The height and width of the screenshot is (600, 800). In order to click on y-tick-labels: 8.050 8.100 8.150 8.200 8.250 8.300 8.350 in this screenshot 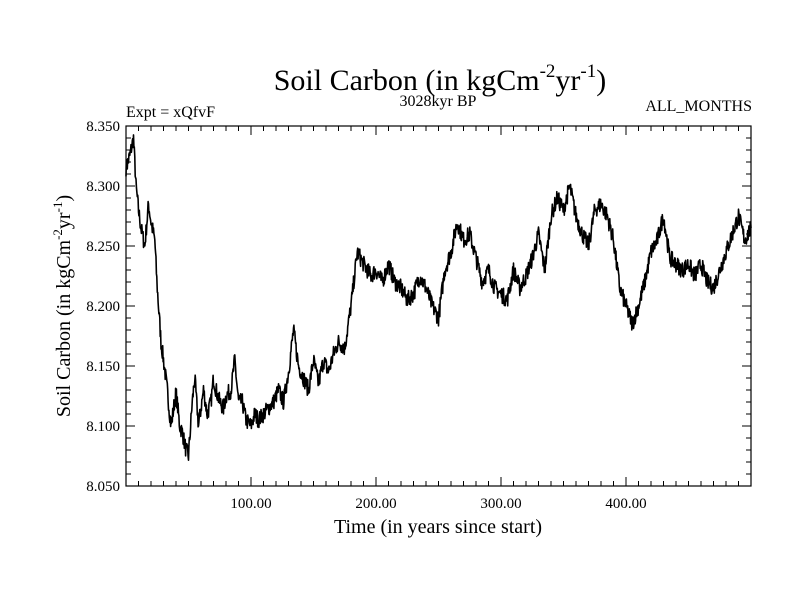, I will do `click(103, 307)`.